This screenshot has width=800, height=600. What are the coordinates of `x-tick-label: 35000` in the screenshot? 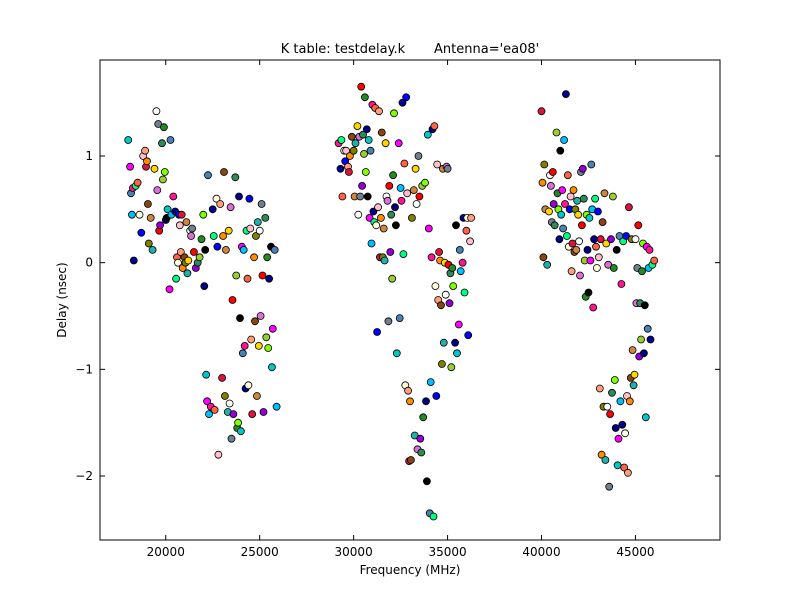 It's located at (447, 552).